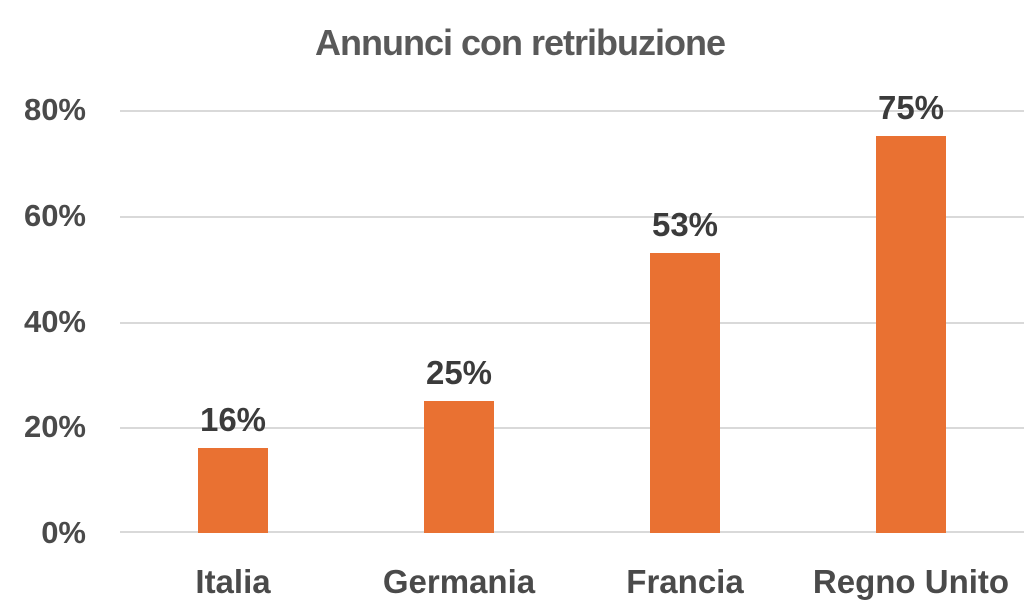 This screenshot has width=1024, height=616. What do you see at coordinates (233, 581) in the screenshot?
I see `category-label: Italia` at bounding box center [233, 581].